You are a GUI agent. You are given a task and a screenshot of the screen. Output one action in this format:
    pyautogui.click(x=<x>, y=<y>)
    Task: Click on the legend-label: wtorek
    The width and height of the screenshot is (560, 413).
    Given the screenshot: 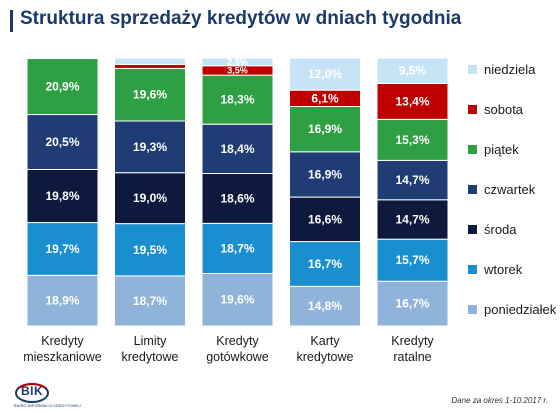 What is the action you would take?
    pyautogui.click(x=503, y=269)
    